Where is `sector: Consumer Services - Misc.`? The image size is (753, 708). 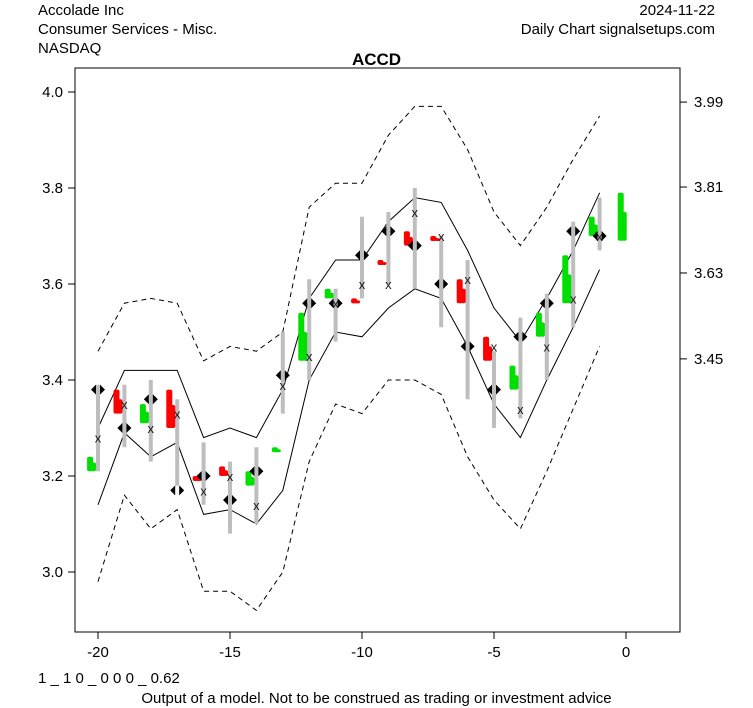
sector: Consumer Services - Misc. is located at coordinates (128, 29).